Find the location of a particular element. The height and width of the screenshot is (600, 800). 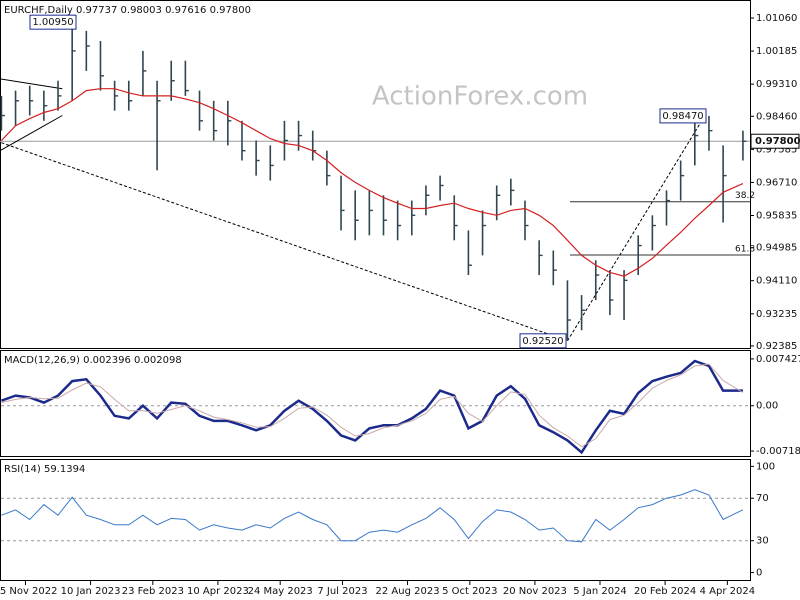

macd-title: MACD(12,26,9) 0.002396 0.002098 is located at coordinates (93, 360).